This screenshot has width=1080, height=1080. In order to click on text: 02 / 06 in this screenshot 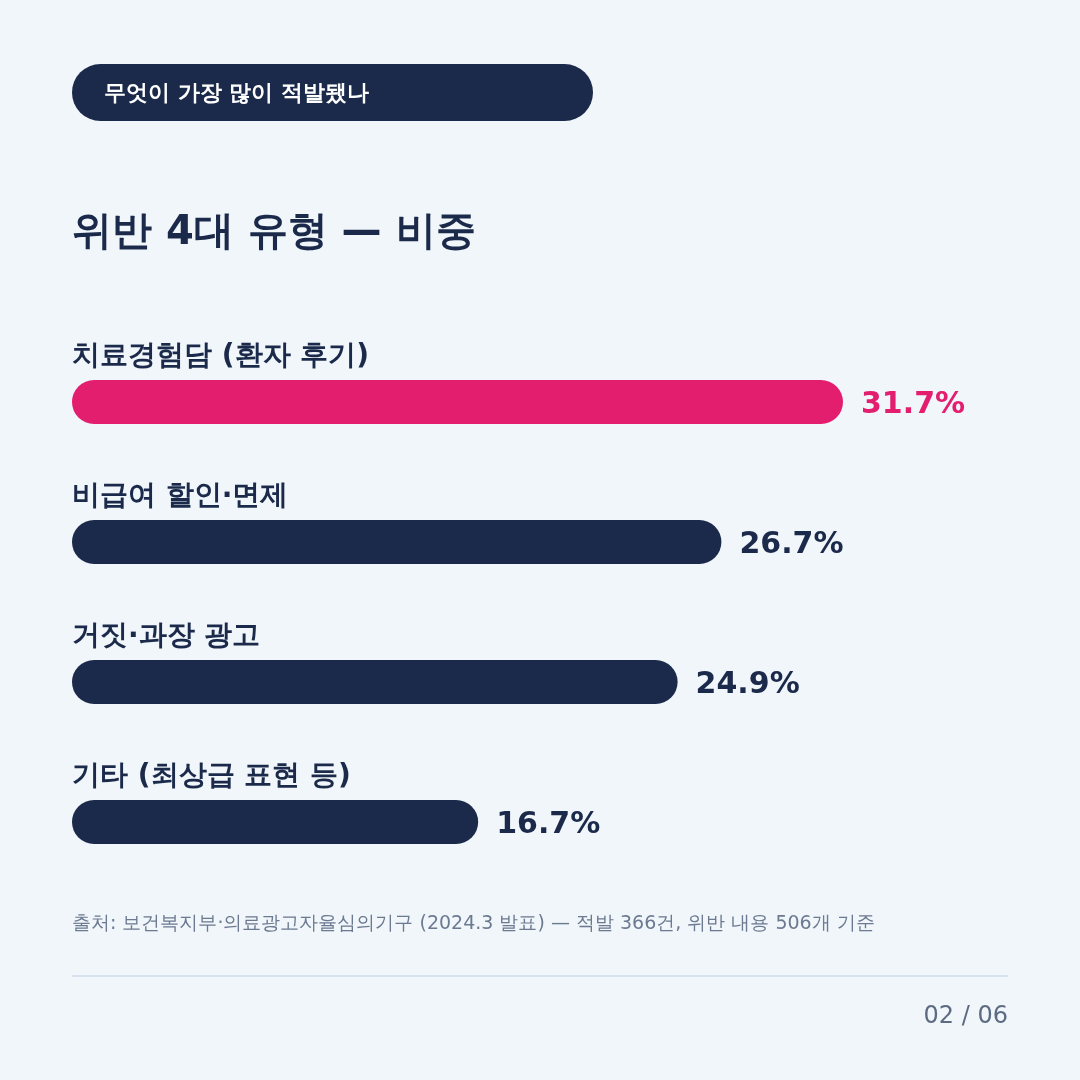, I will do `click(965, 1015)`.